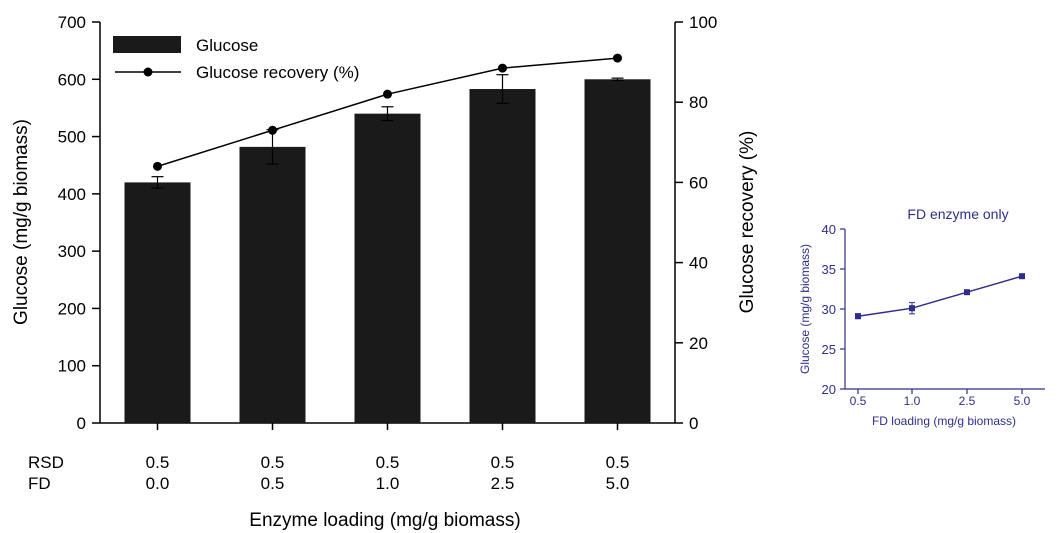 The image size is (1061, 533). I want to click on inset-y-tick-label: 25, so click(829, 349).